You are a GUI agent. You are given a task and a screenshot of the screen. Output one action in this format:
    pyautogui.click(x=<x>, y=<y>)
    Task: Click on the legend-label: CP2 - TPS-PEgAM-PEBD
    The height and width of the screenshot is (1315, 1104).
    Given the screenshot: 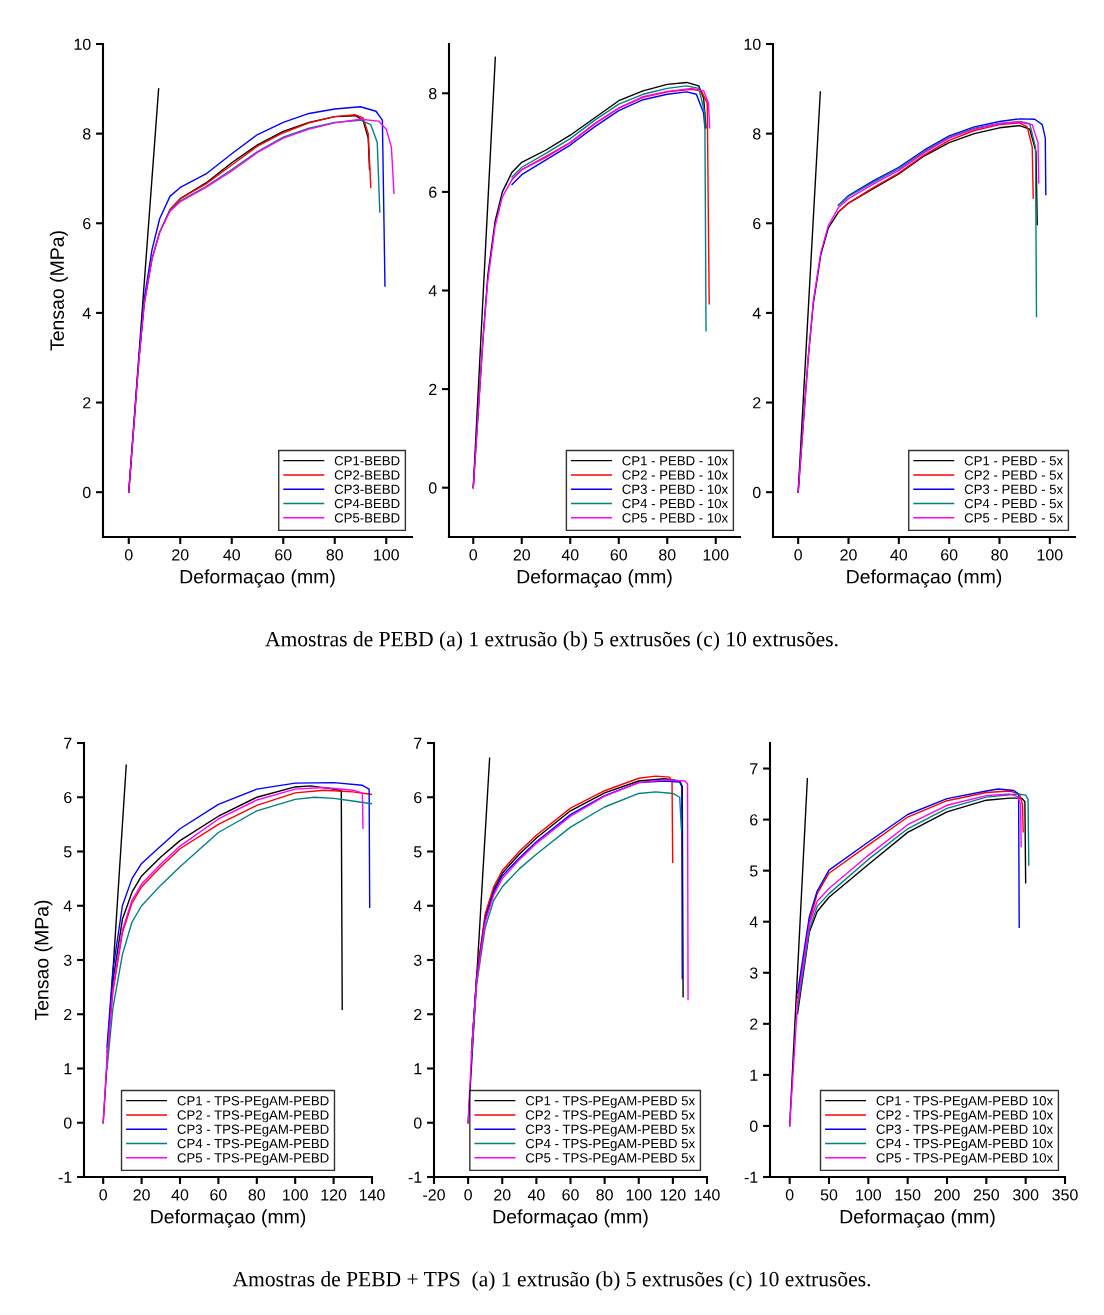 What is the action you would take?
    pyautogui.click(x=253, y=1116)
    